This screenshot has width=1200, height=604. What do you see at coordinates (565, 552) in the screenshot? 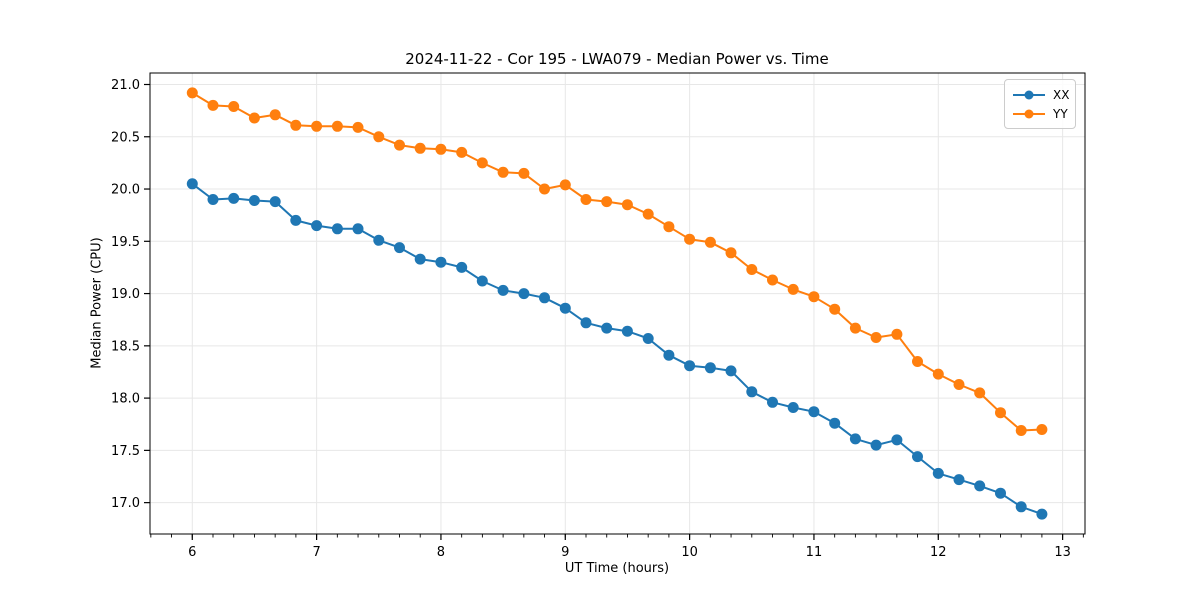
I see `x-tick-label: 9` at bounding box center [565, 552].